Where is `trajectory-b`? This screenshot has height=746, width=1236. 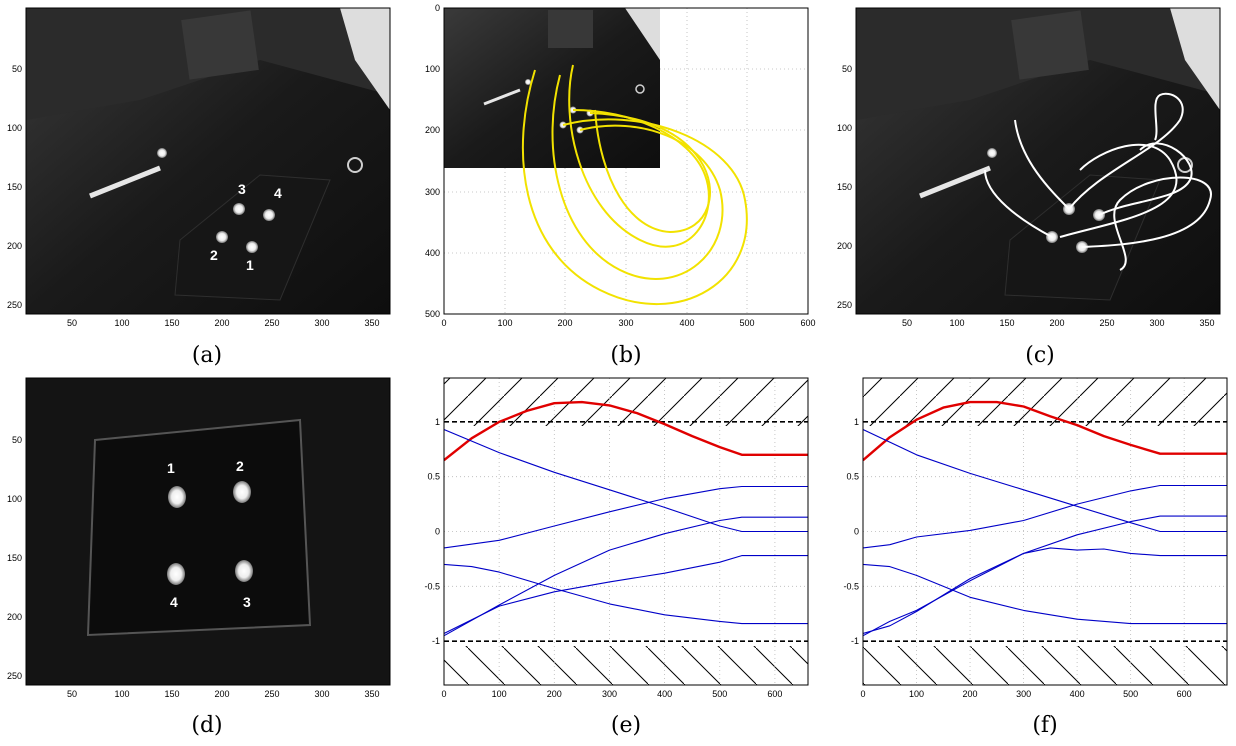
trajectory-b is located at coordinates (634, 185).